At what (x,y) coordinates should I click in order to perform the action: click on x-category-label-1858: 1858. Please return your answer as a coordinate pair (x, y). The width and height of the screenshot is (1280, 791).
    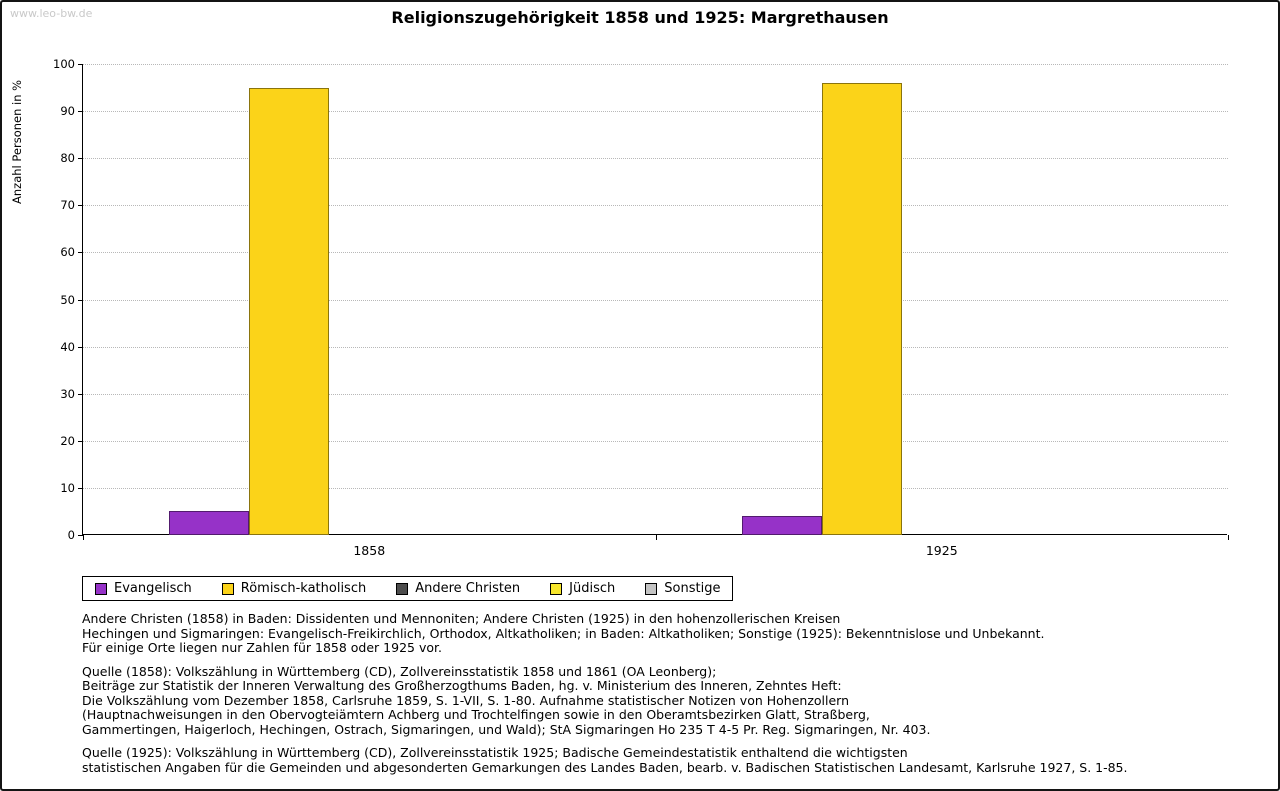
    Looking at the image, I should click on (369, 550).